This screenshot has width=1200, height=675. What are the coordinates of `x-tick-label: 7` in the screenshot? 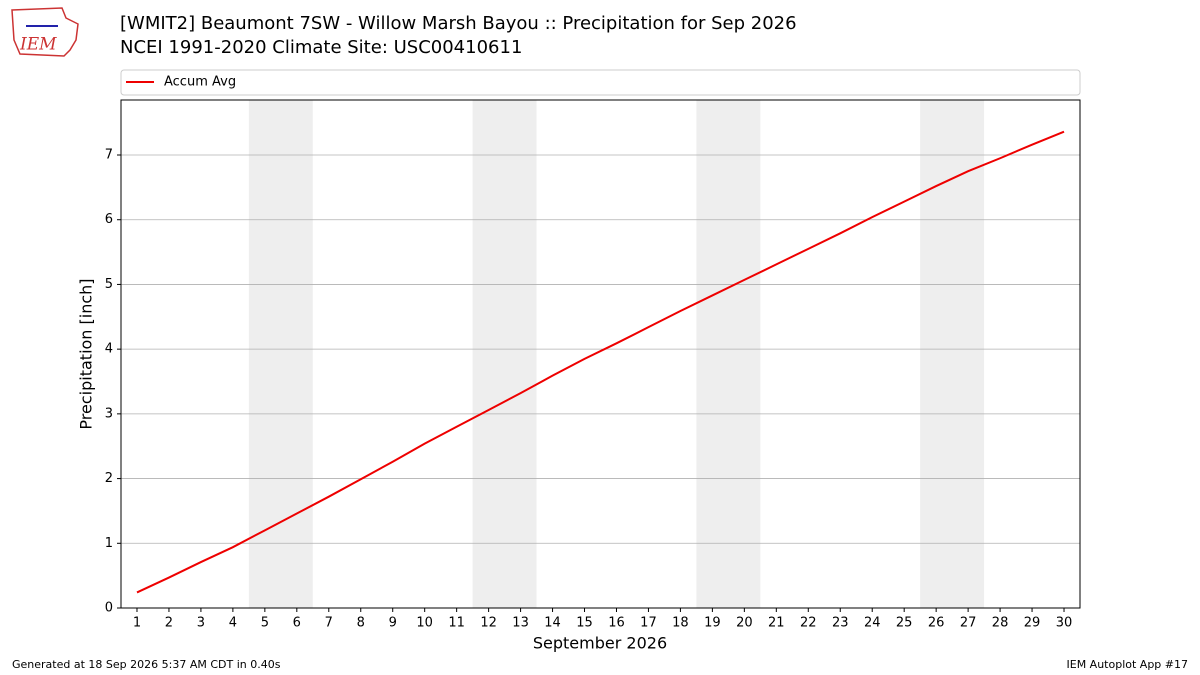 It's located at (329, 623).